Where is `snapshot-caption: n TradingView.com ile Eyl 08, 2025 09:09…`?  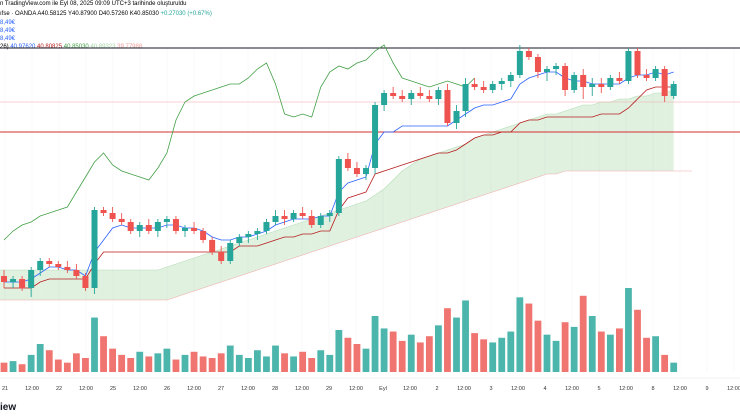
snapshot-caption: n TradingView.com ile Eyl 08, 2025 09:09… is located at coordinates (93, 4).